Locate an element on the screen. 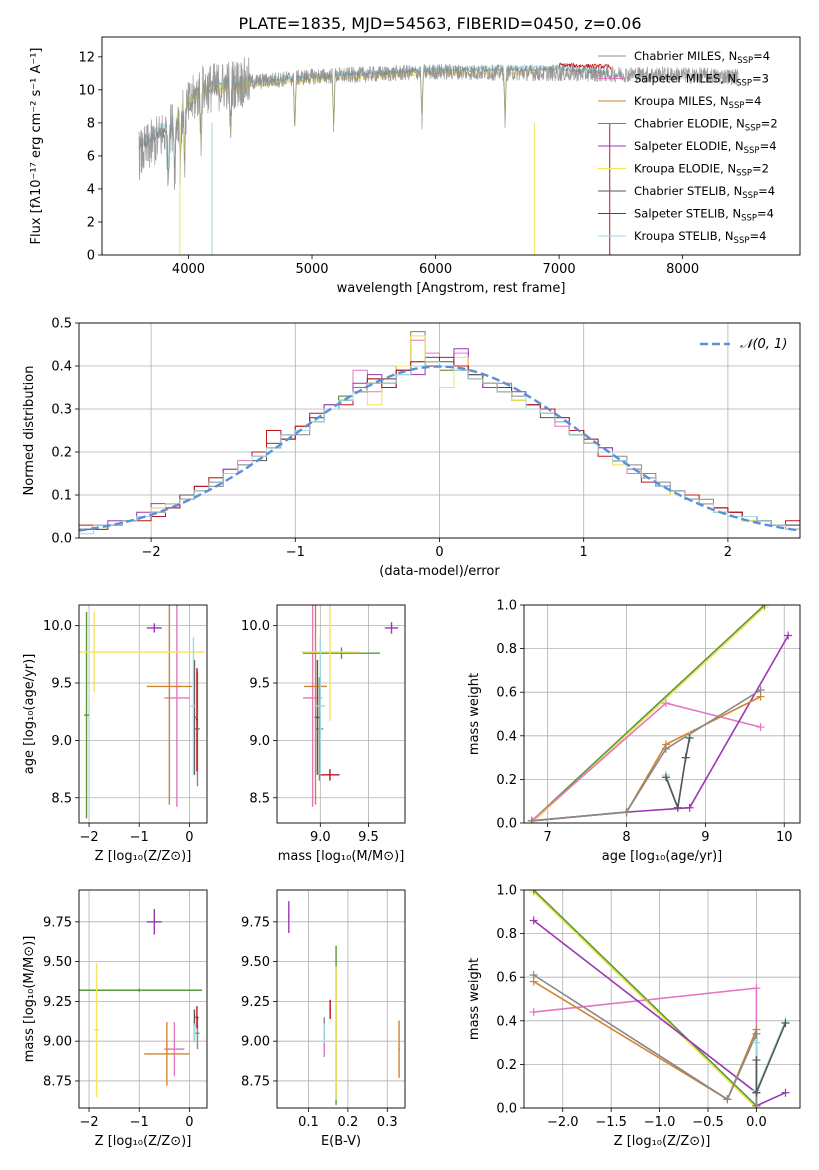  weight_vs_age-ylabel: mass weight is located at coordinates (474, 714).